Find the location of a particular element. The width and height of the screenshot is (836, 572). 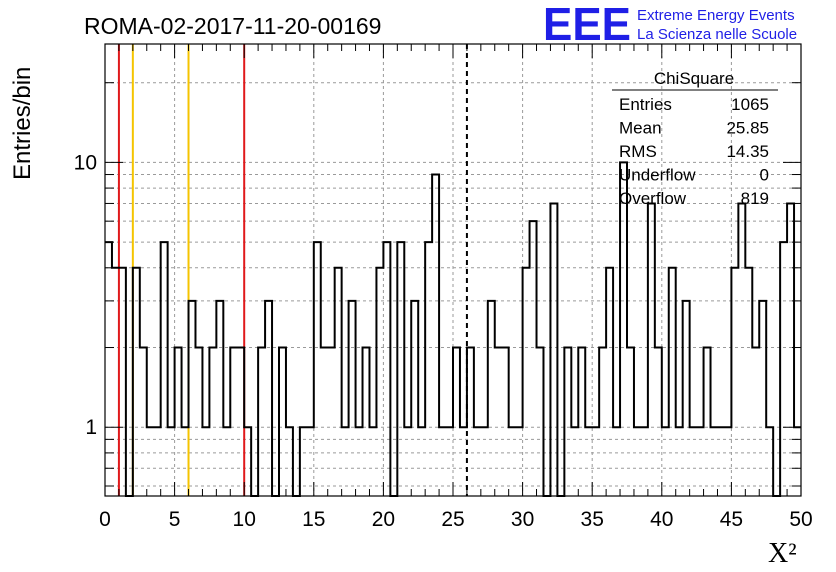

y-axis-label: Entries/bin is located at coordinates (22, 123).